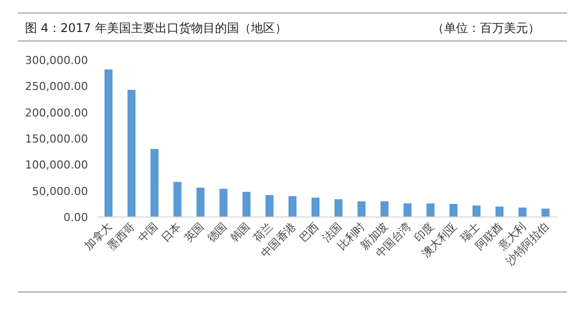 The width and height of the screenshot is (585, 325). I want to click on x-tick-label: 中国, so click(148, 232).